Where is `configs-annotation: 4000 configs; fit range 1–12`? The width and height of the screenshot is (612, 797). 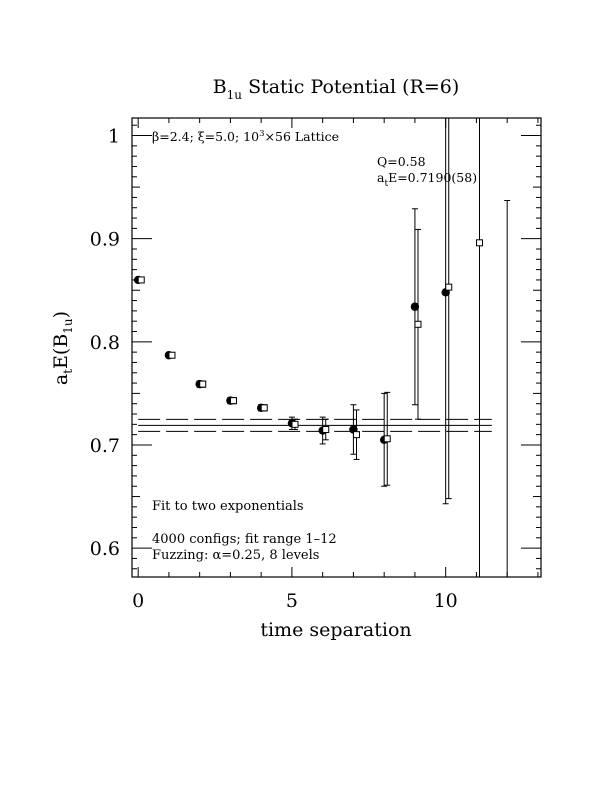
configs-annotation: 4000 configs; fit range 1–12 is located at coordinates (244, 539).